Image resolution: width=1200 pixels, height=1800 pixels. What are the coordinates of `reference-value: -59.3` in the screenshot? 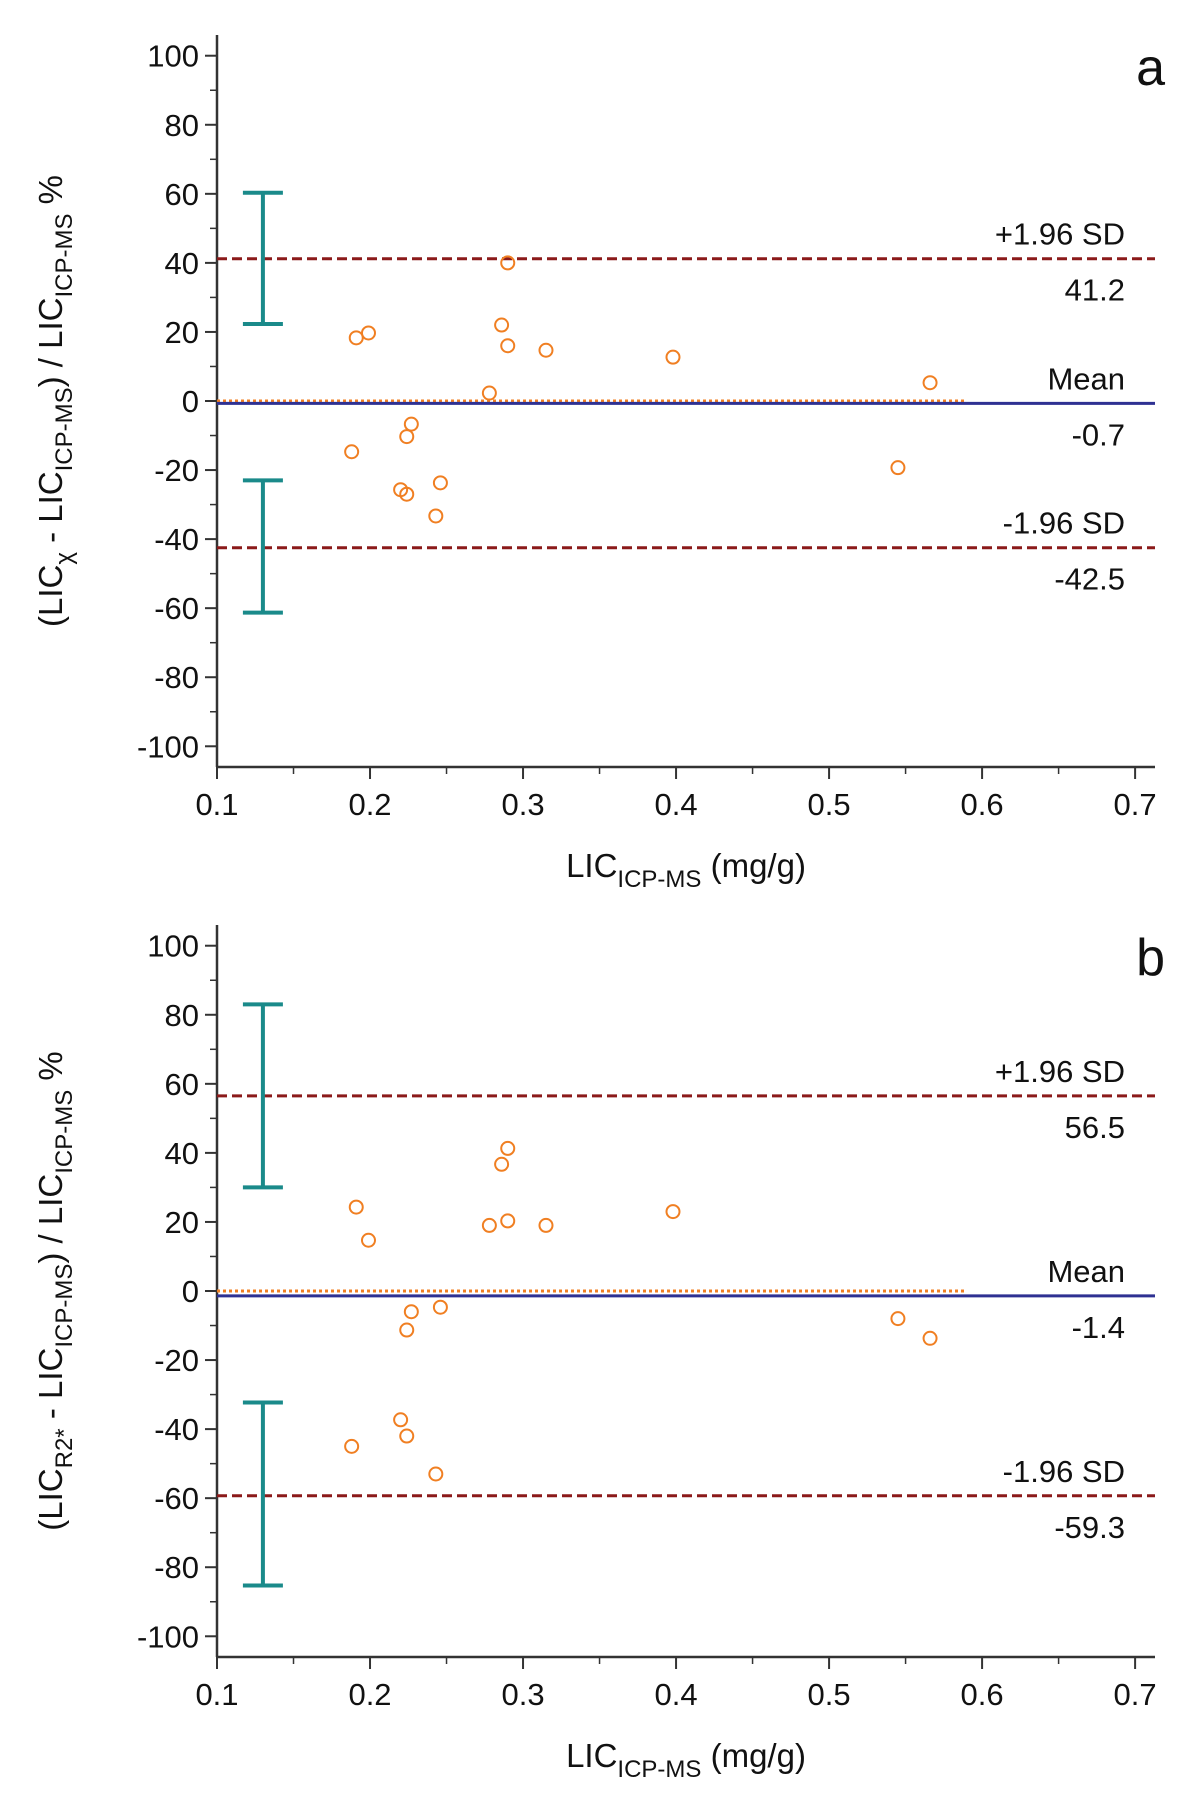 It's located at (1089, 1527).